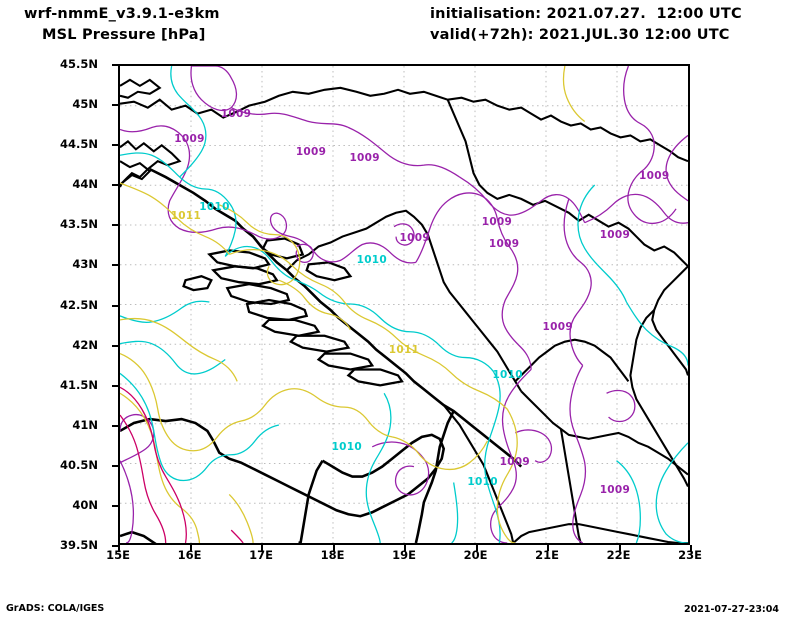 Image resolution: width=800 pixels, height=618 pixels. I want to click on grads-credit: GrADS: COLA/IGES, so click(55, 608).